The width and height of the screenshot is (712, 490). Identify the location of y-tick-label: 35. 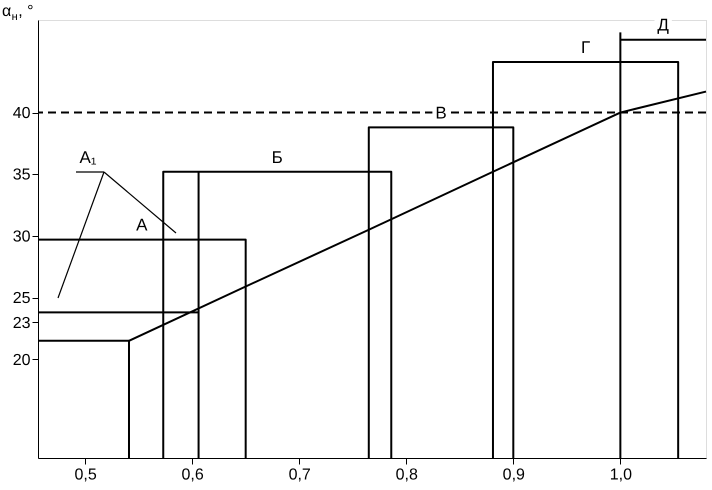
(21, 175).